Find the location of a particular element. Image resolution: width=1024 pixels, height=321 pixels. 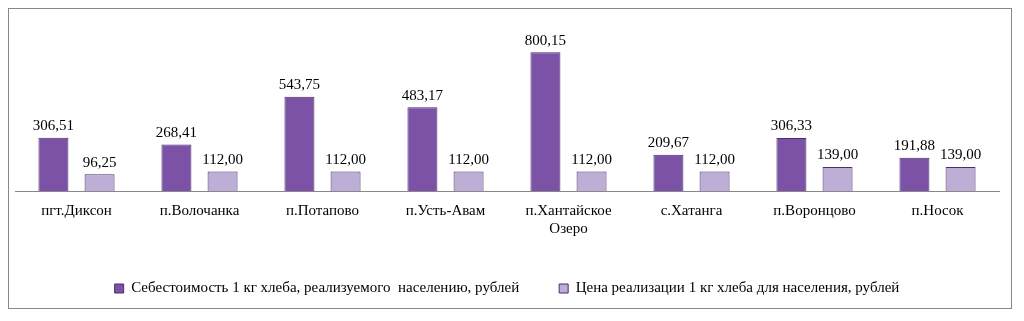

x-tick-label: п.Усть-Авам is located at coordinates (445, 209).